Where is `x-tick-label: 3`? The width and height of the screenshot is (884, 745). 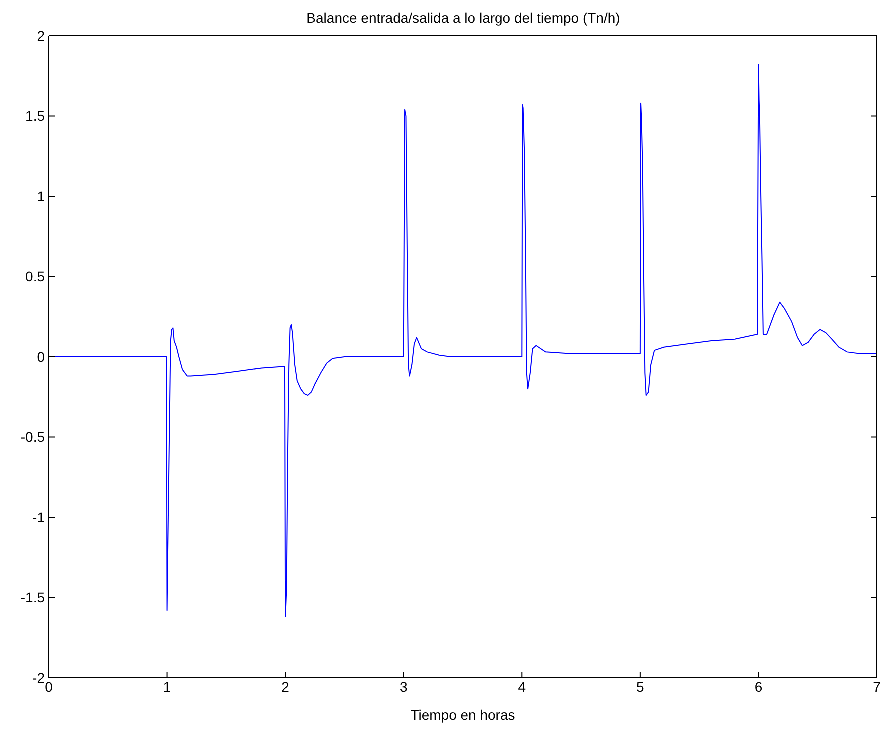 x-tick-label: 3 is located at coordinates (404, 686).